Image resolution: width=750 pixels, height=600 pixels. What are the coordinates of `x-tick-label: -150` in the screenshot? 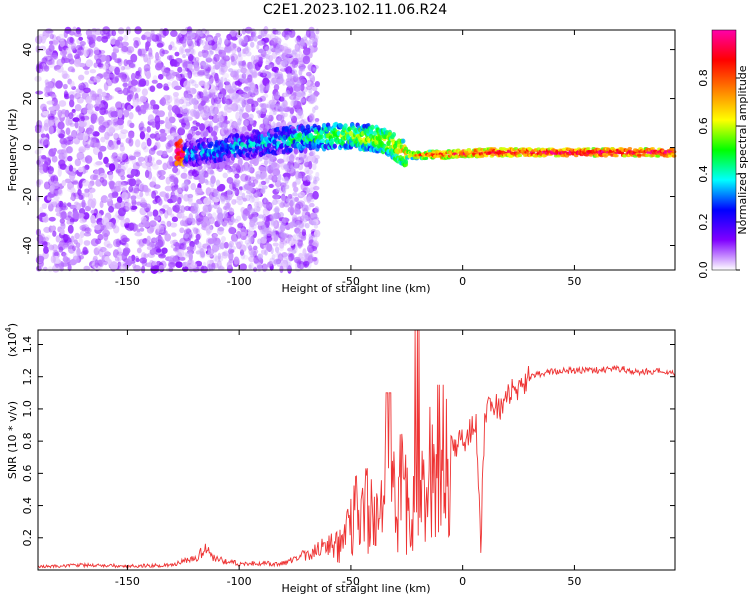 It's located at (127, 281).